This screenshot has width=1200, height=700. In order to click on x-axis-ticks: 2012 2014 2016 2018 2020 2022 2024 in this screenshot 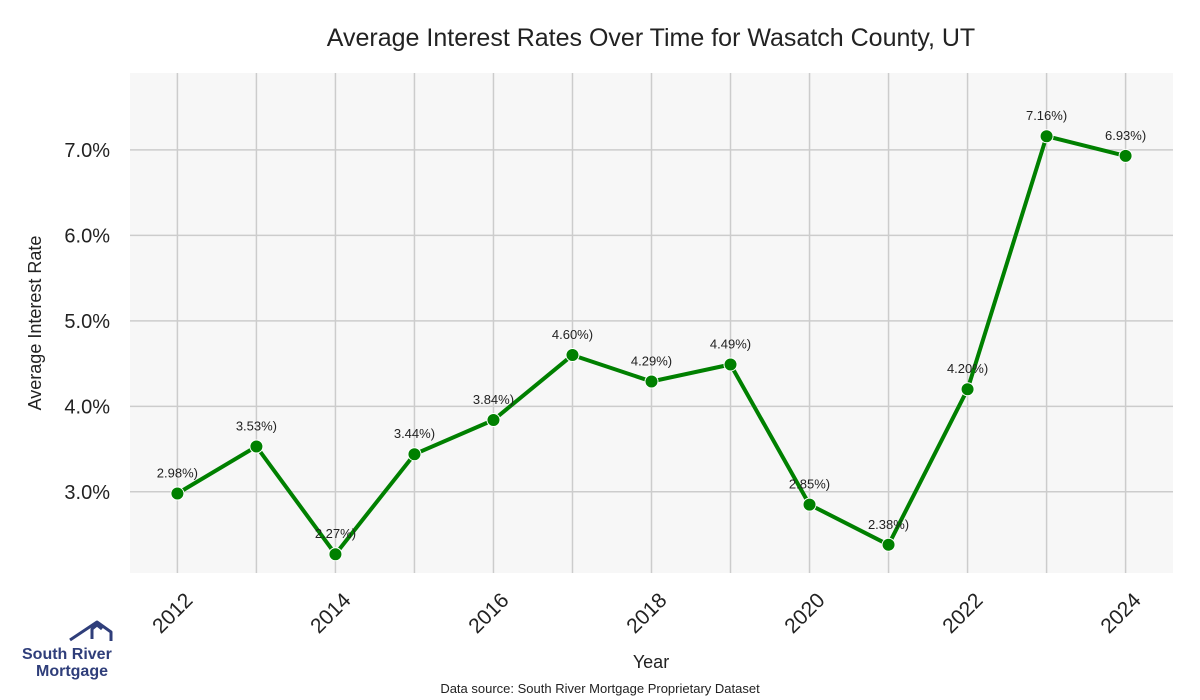, I will do `click(647, 614)`.